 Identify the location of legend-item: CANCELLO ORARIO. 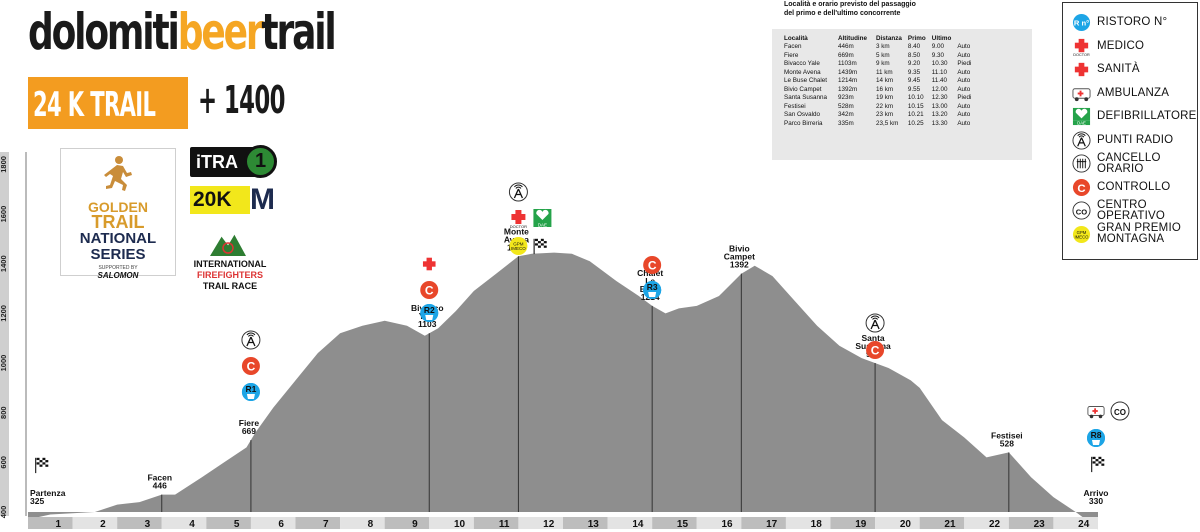
(1134, 164).